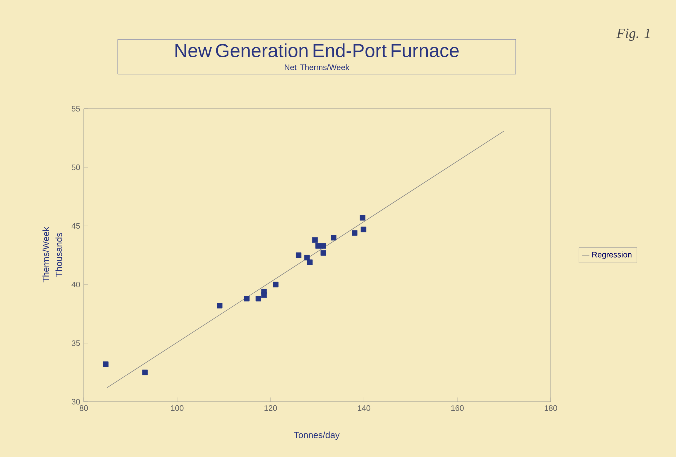 Image resolution: width=676 pixels, height=457 pixels. I want to click on caption: Fig. 1, so click(633, 35).